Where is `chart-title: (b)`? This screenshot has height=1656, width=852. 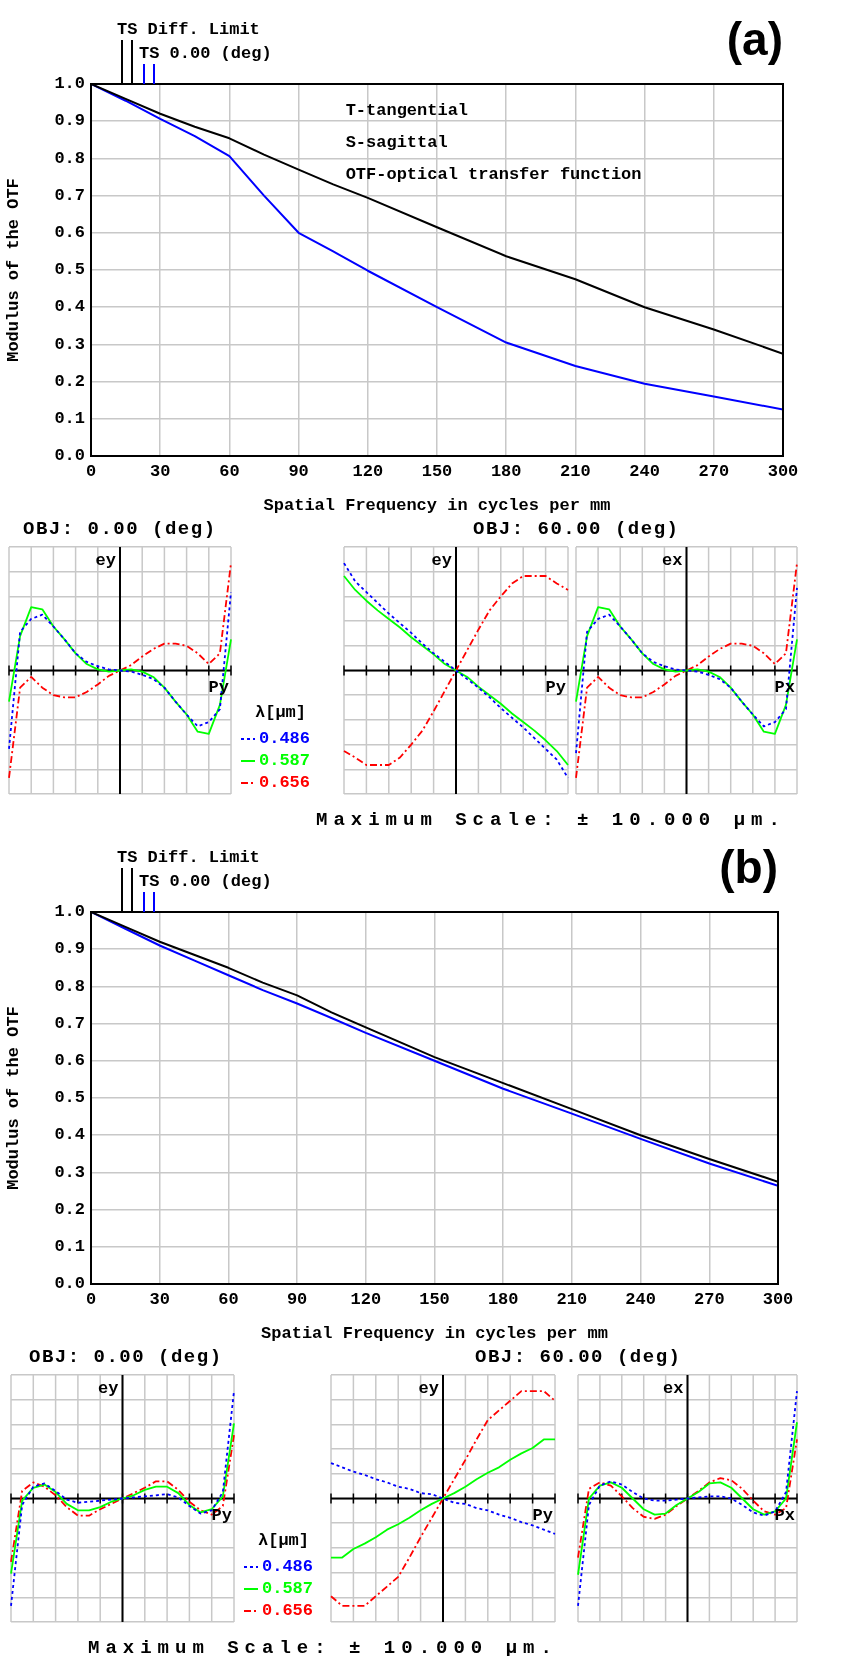 chart-title: (b) is located at coordinates (748, 866).